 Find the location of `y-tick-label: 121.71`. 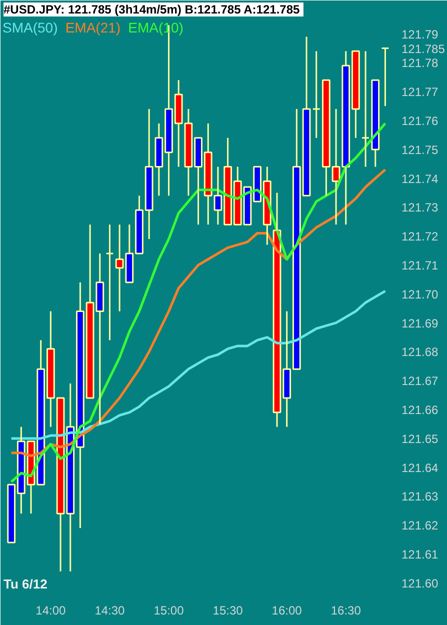

y-tick-label: 121.71 is located at coordinates (420, 265).